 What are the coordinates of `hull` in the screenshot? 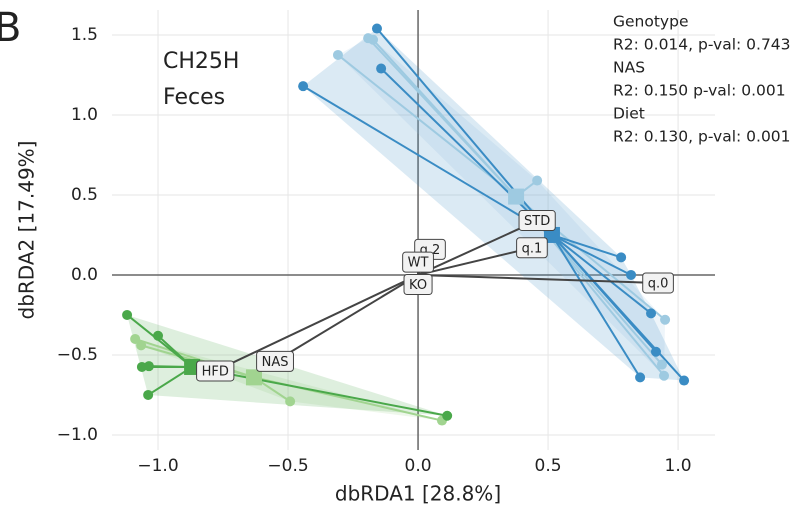 It's located at (287, 365).